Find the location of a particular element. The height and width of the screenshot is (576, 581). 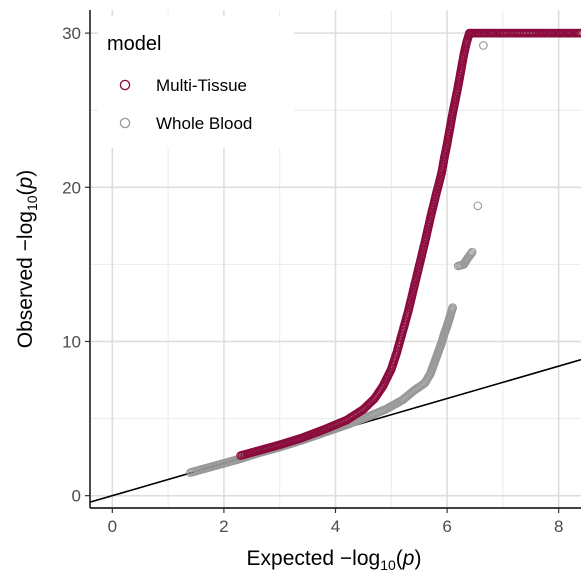

point-multi-tissue is located at coordinates (578, 33).